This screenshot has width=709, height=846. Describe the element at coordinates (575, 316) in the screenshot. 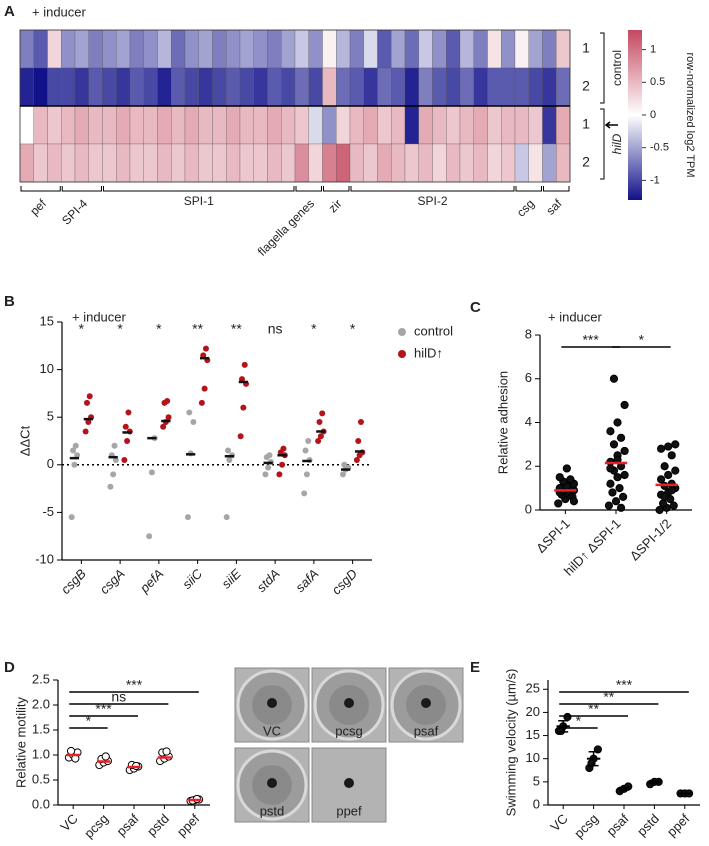

I see `annotation: + inducer` at that location.